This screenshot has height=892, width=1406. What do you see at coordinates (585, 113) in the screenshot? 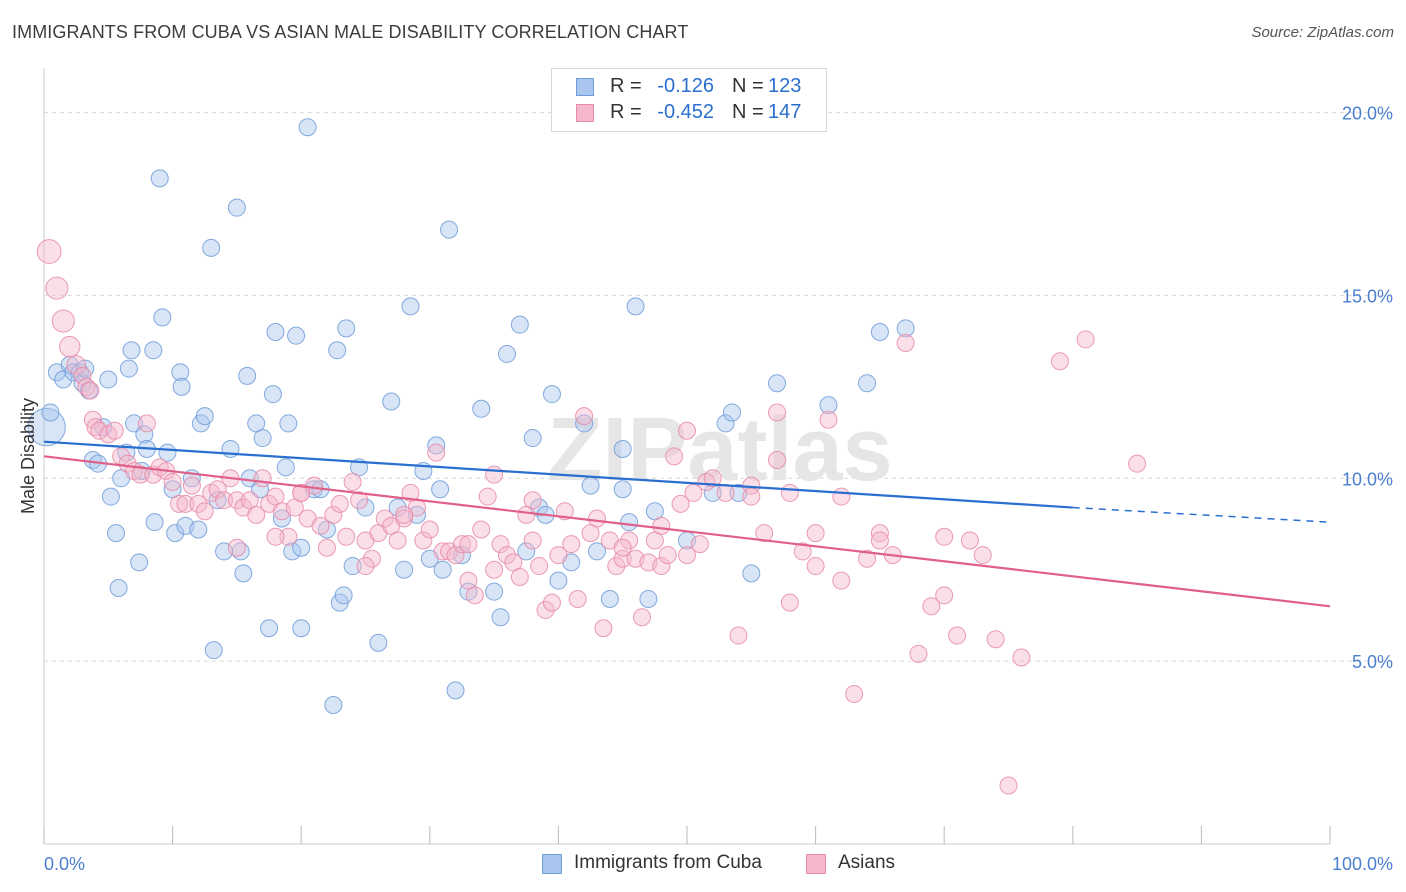
I see `legend-swatch-pink` at bounding box center [585, 113].